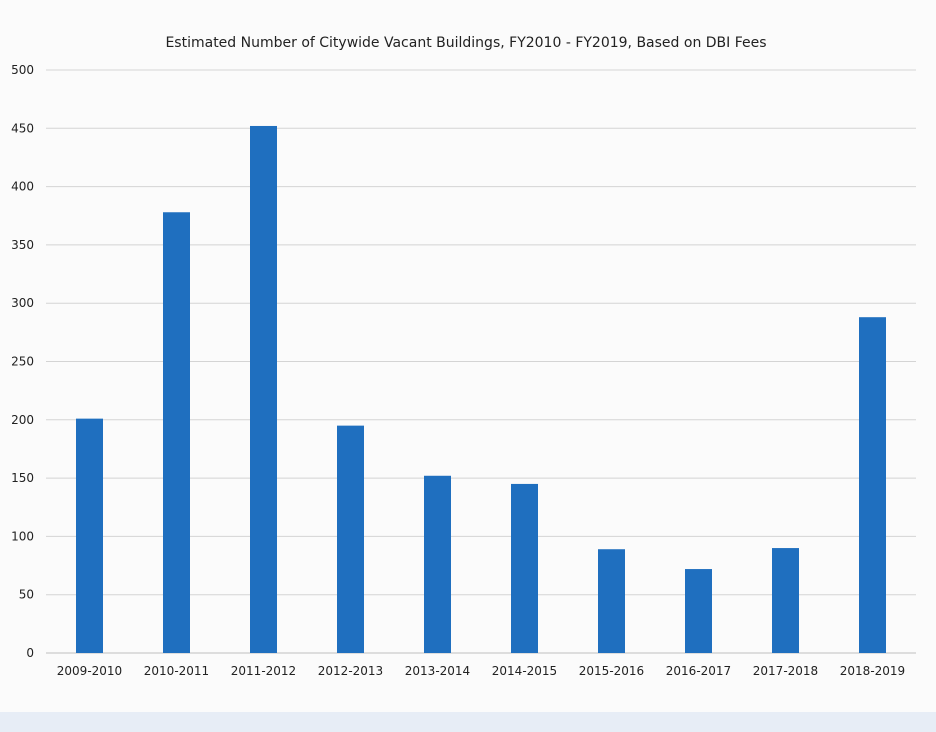 The width and height of the screenshot is (936, 732). I want to click on x-tick-label: 2011-2012, so click(263, 671).